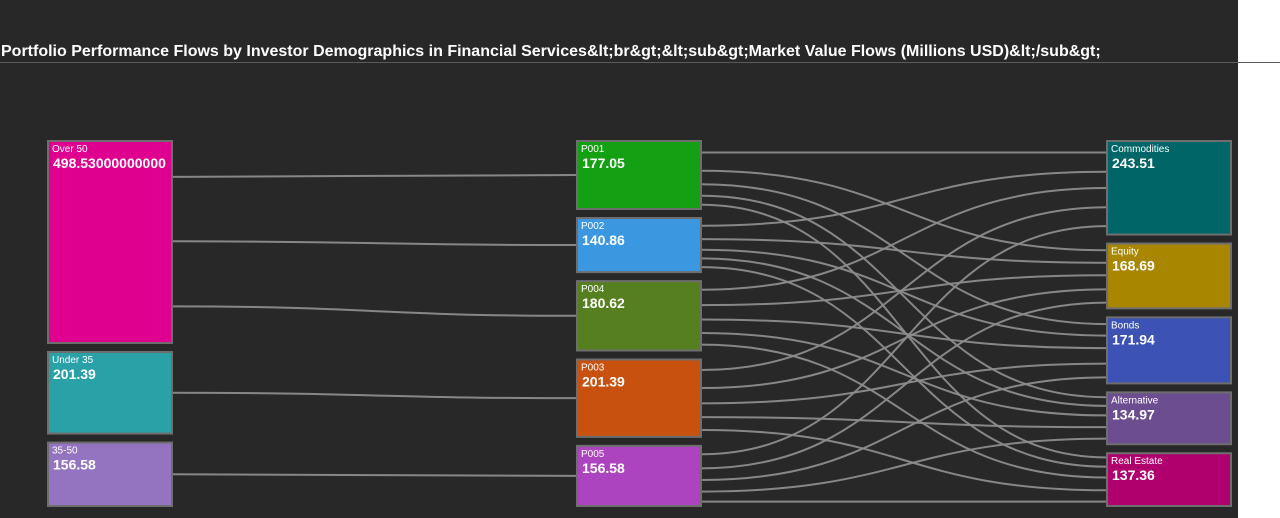 This screenshot has width=1280, height=518. Describe the element at coordinates (1133, 339) in the screenshot. I see `node-value-bonds: 171.94` at that location.